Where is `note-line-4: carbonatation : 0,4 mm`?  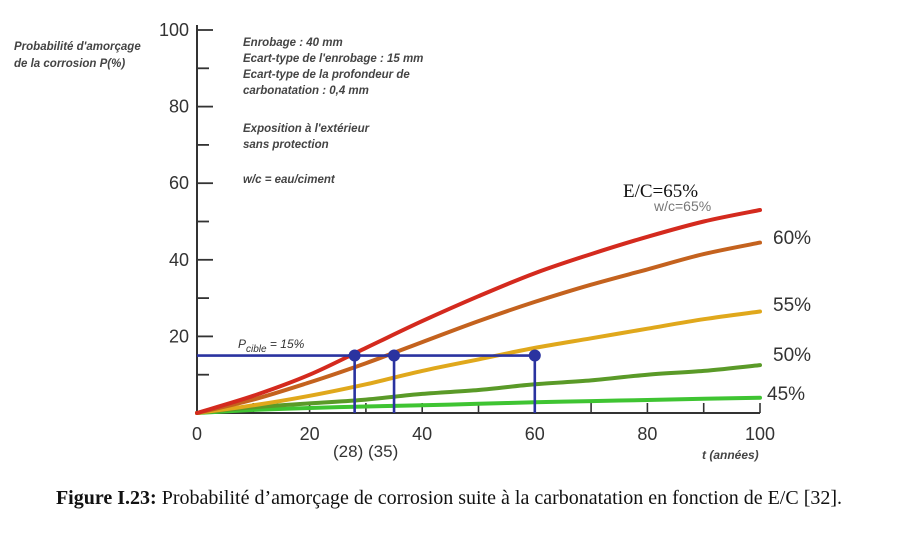
note-line-4: carbonatation : 0,4 mm is located at coordinates (306, 91).